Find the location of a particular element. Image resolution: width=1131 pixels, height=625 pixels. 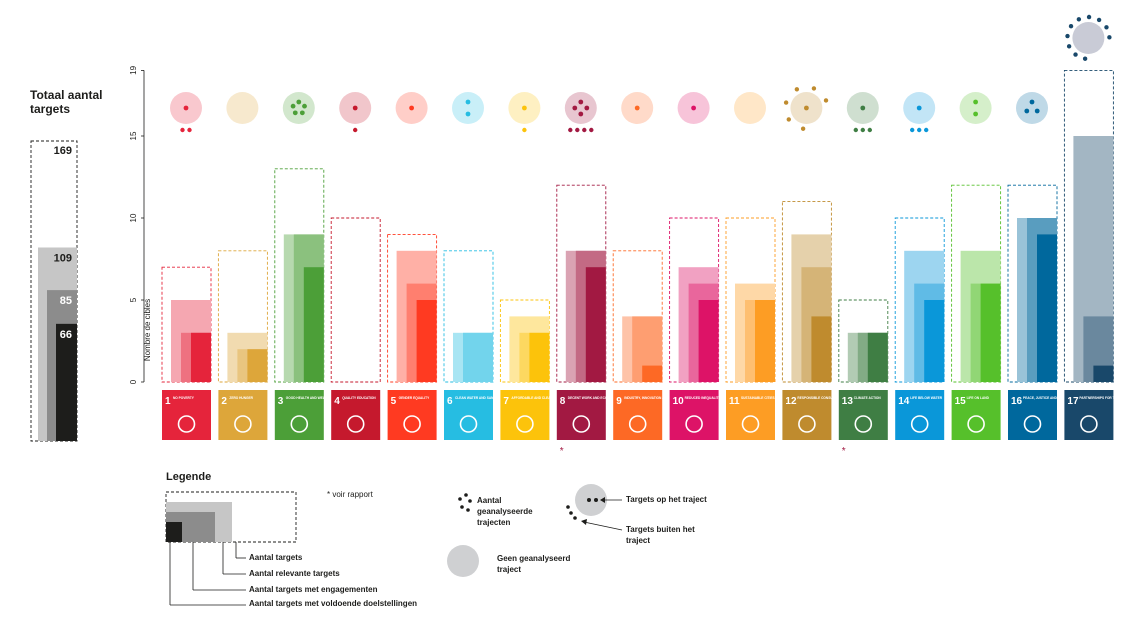

sdg-tile-number: 7 is located at coordinates (506, 401).